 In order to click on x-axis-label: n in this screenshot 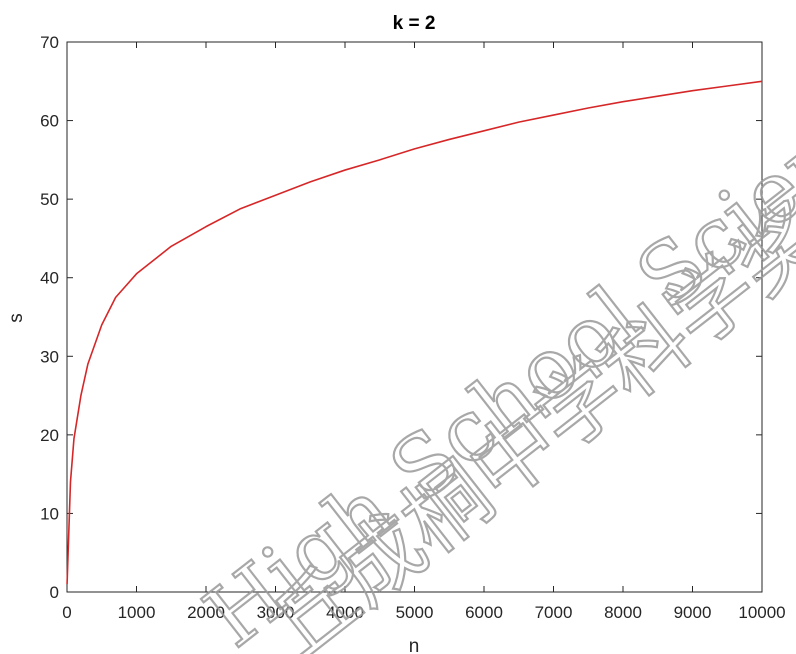, I will do `click(414, 645)`.